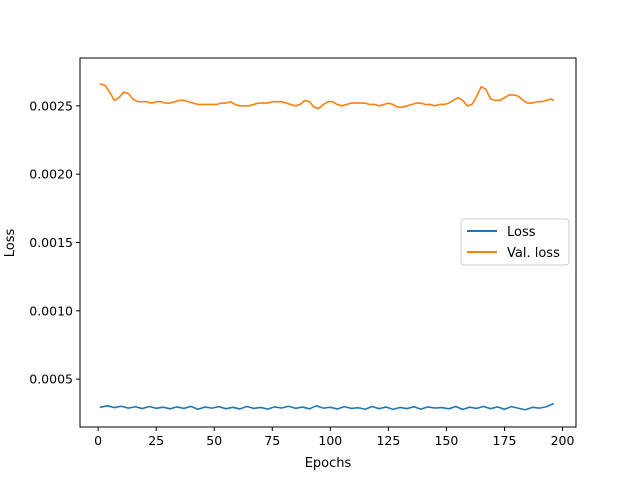 This screenshot has width=640, height=480. I want to click on x-tick-label: 0, so click(98, 440).